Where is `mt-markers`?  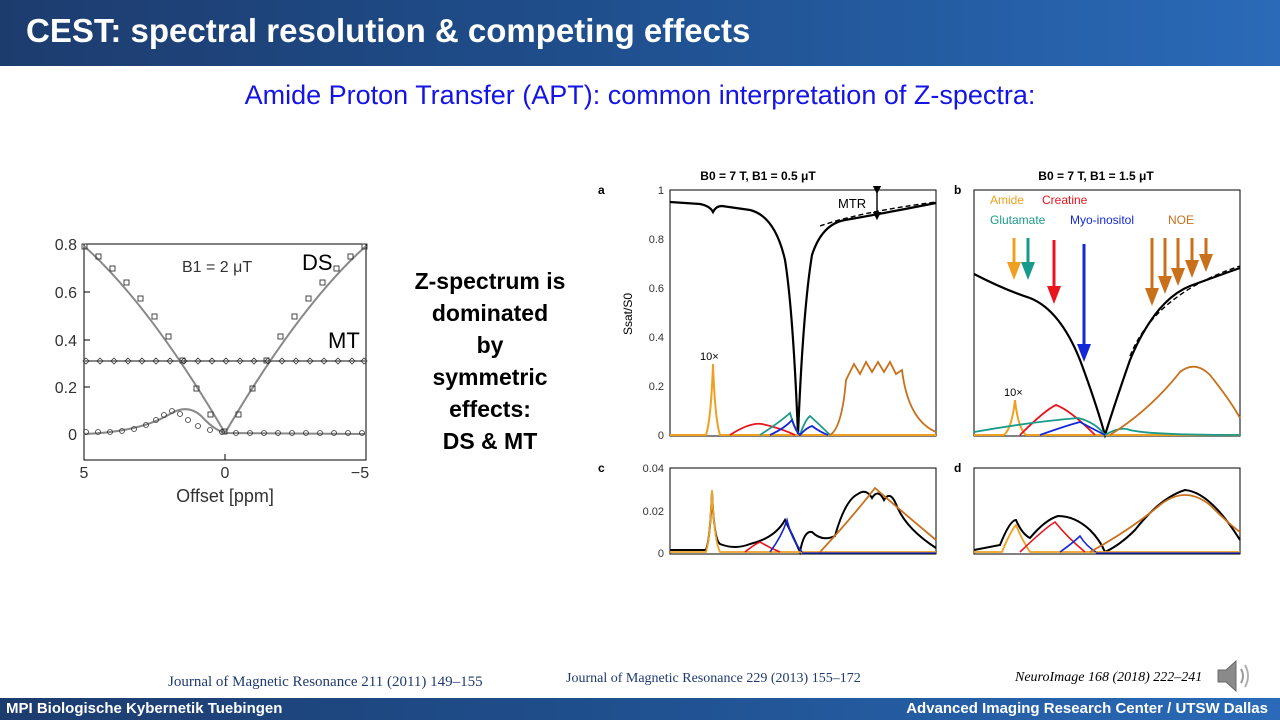 mt-markers is located at coordinates (225, 361).